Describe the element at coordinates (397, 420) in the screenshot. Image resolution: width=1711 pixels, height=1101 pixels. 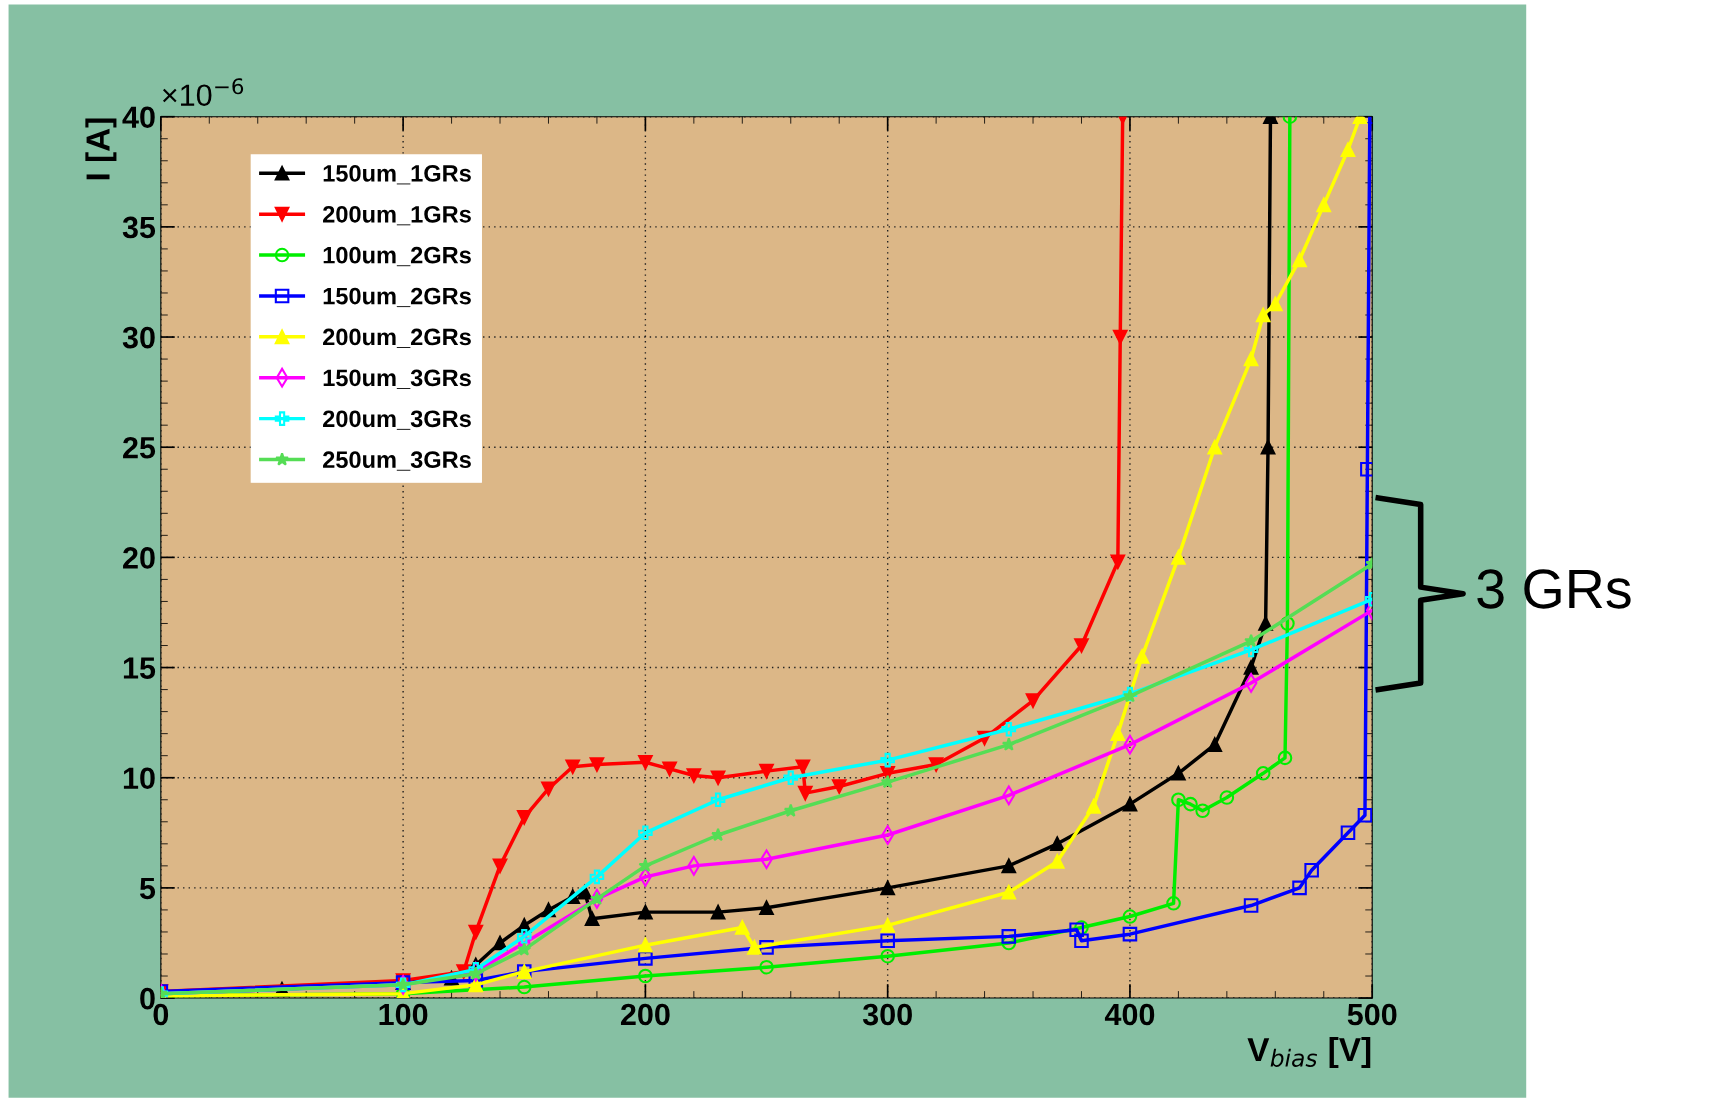
I see `legend-label: 200um_3GRs` at that location.